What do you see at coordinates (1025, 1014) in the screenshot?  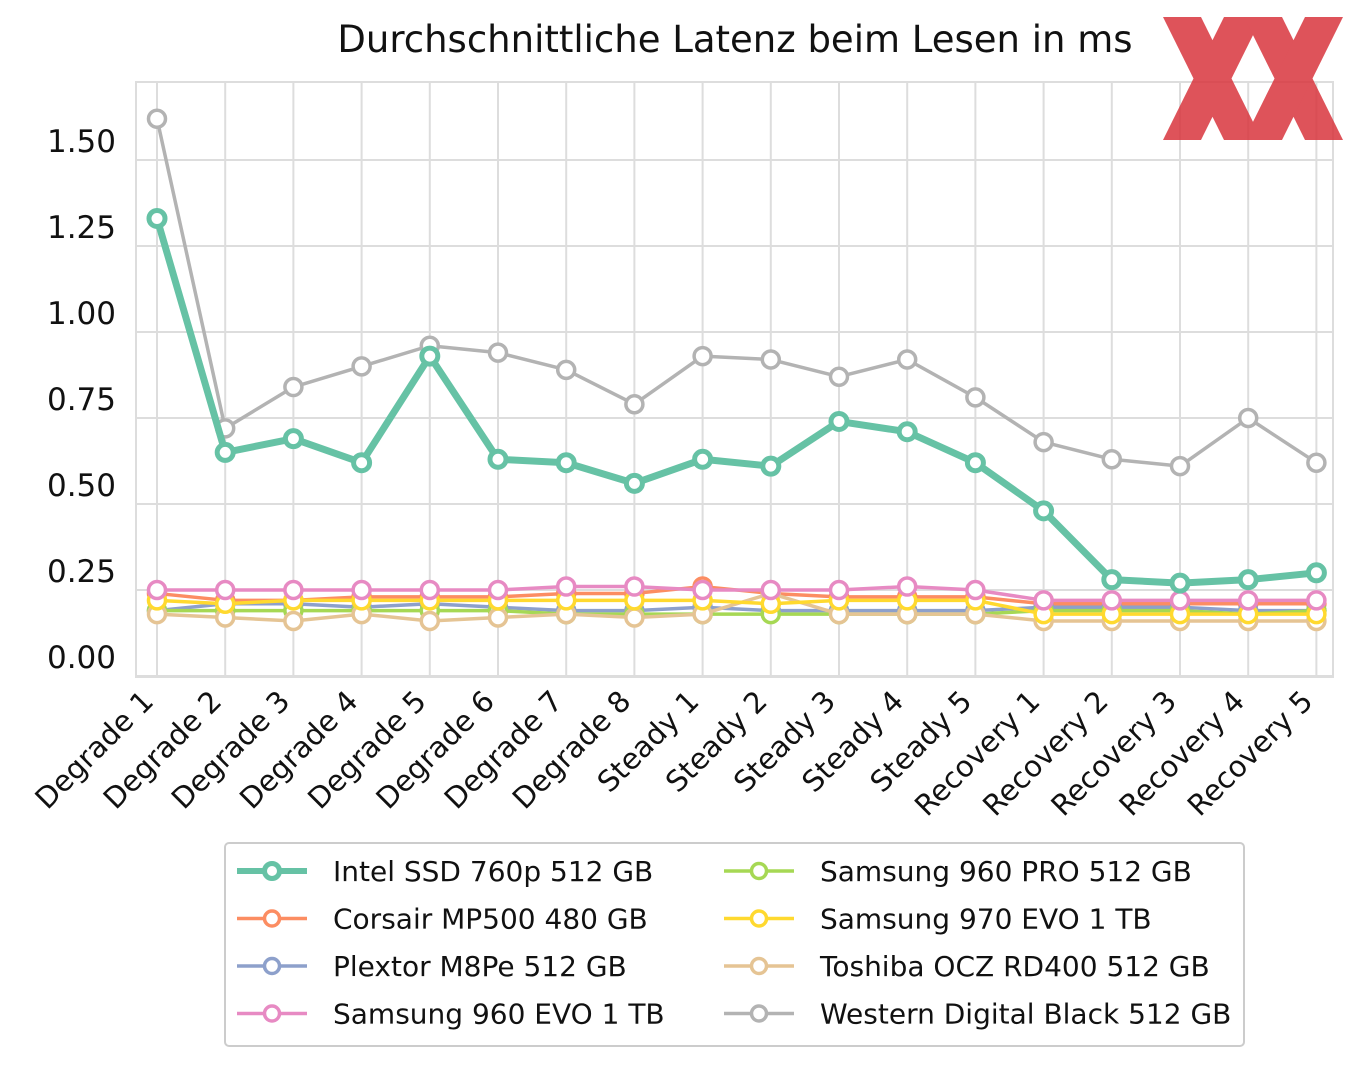 I see `legend-label: Western Digital Black 512 GB` at bounding box center [1025, 1014].